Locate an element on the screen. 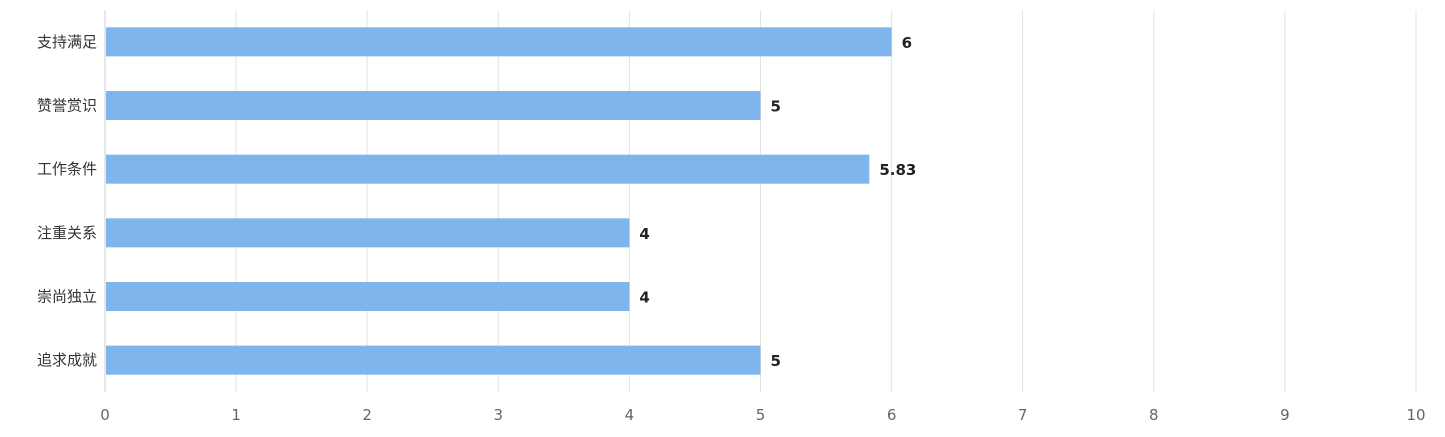 The image size is (1445, 437). x-tick-label: 5 is located at coordinates (761, 415).